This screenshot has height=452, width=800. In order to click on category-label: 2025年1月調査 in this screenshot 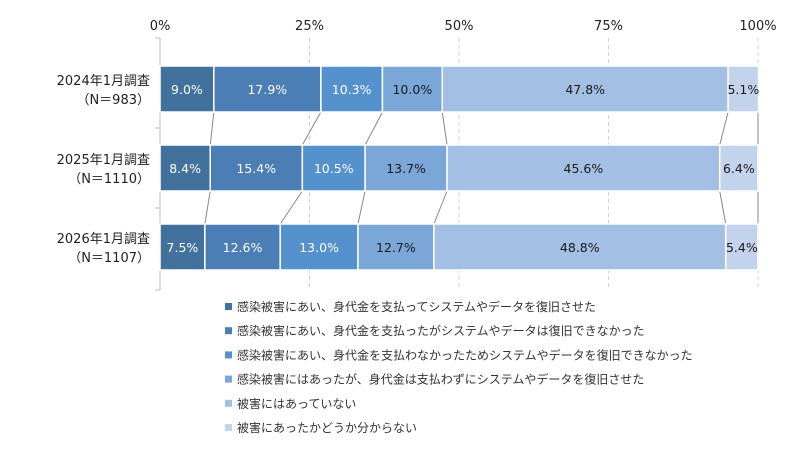, I will do `click(103, 160)`.